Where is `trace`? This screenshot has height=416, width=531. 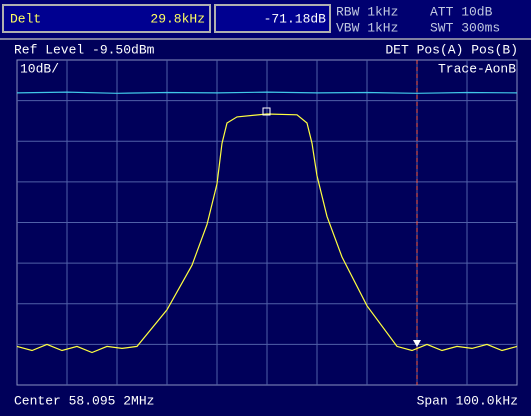 trace is located at coordinates (267, 92).